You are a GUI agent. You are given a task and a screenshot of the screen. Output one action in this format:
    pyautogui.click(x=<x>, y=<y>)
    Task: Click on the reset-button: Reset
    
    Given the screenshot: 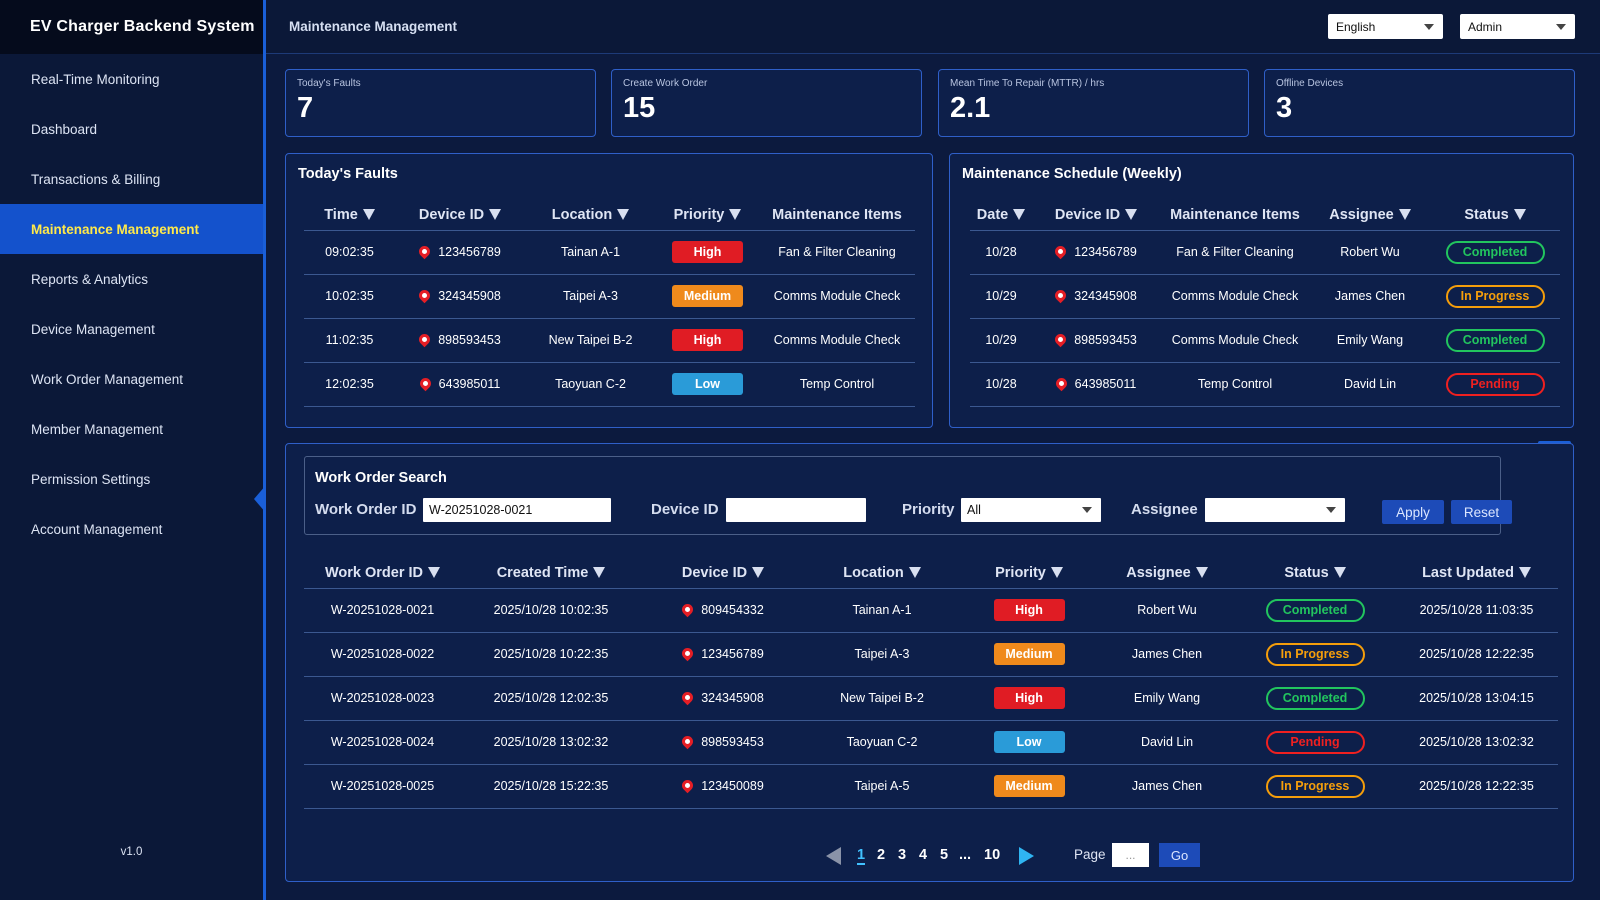 What is the action you would take?
    pyautogui.click(x=1481, y=512)
    